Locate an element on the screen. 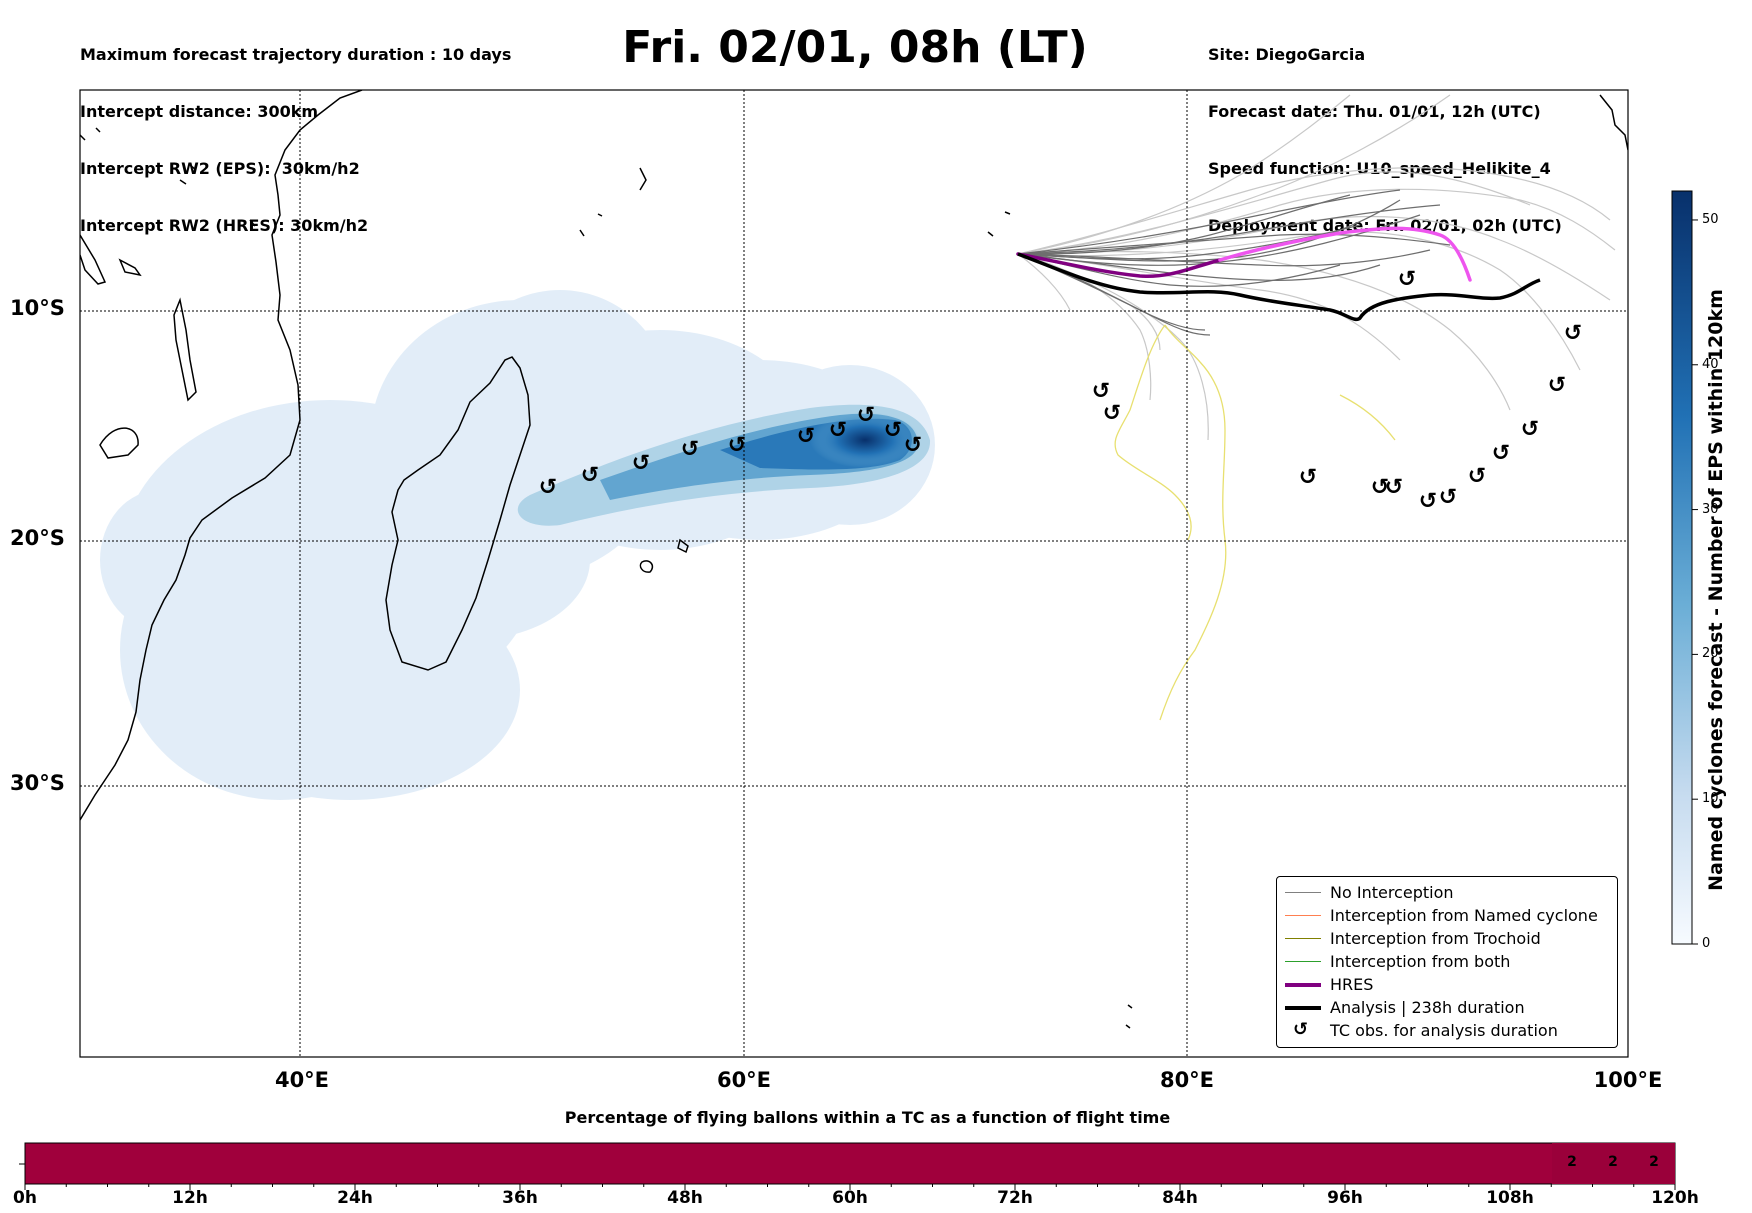  legend-line-named-cyclone is located at coordinates (1303, 915).